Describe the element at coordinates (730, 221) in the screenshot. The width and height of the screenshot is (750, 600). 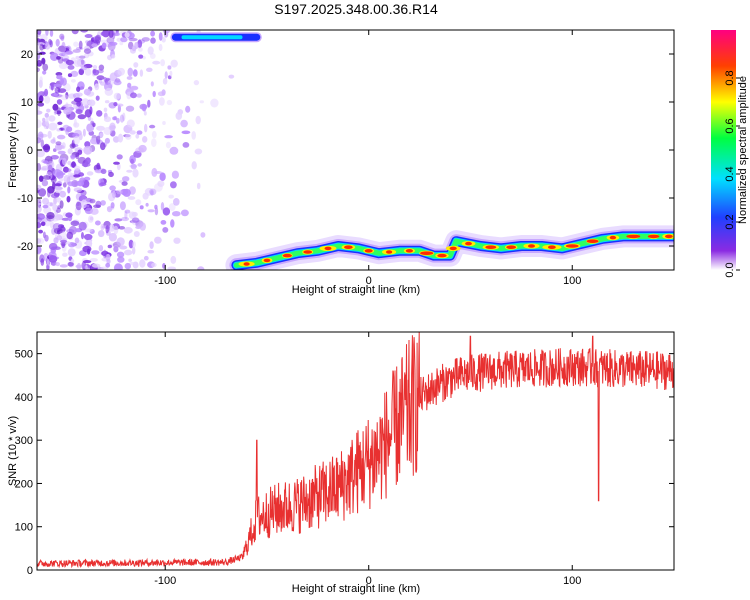
I see `colorbar-tick-label: 0.2` at that location.